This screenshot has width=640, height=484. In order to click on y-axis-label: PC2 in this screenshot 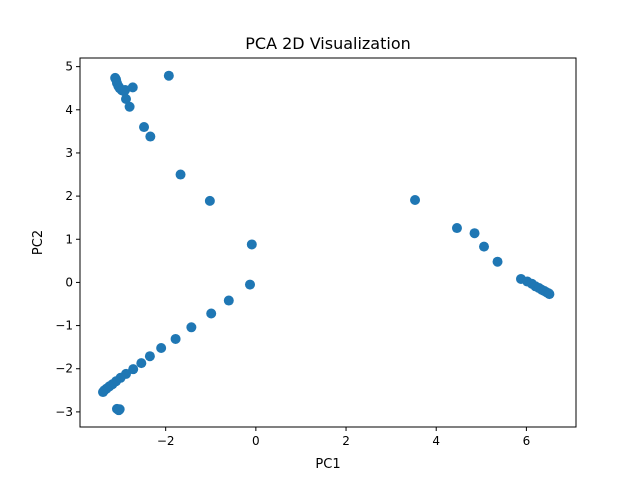, I will do `click(38, 242)`.